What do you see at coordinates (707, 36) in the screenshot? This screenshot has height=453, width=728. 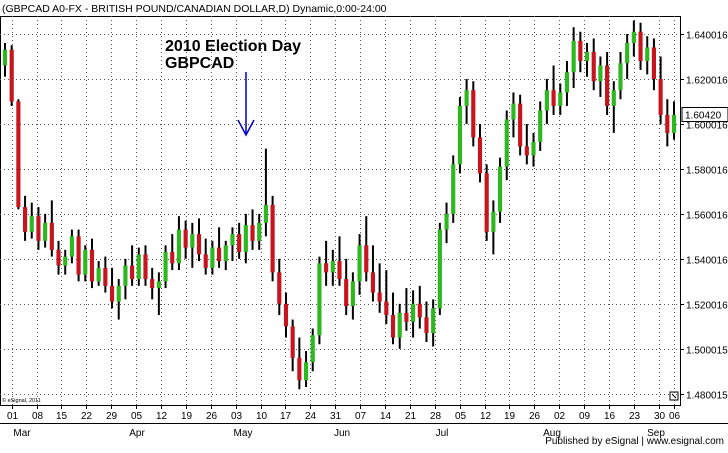 I see `y-tick-label: 1.640016` at bounding box center [707, 36].